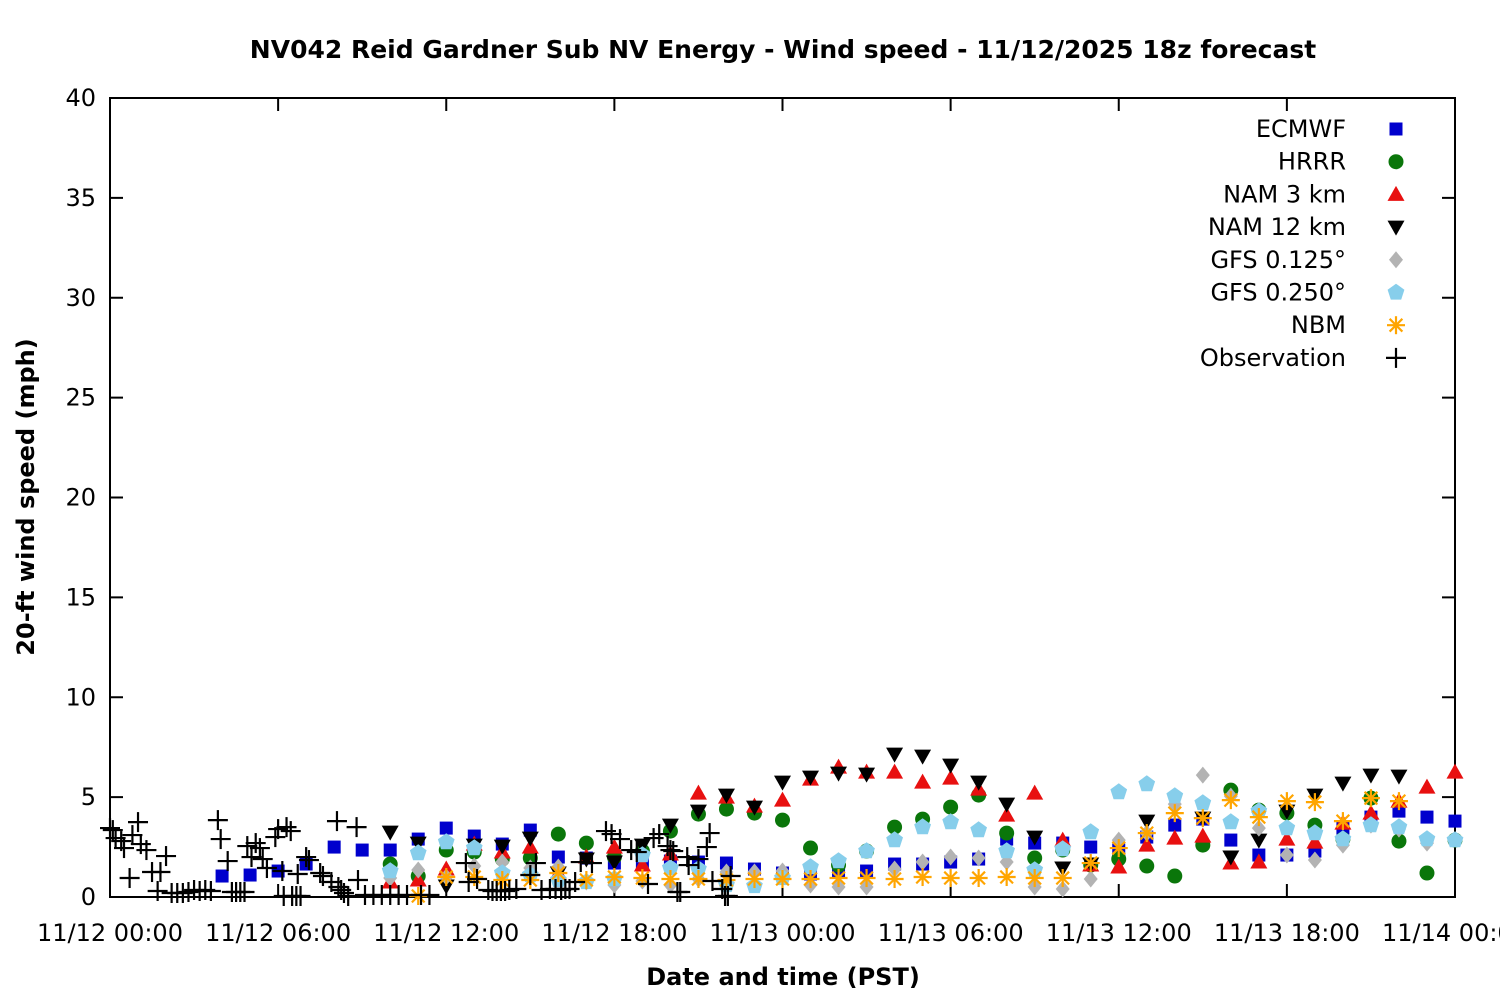 Image resolution: width=1500 pixels, height=1000 pixels. Describe the element at coordinates (1273, 358) in the screenshot. I see `legend-label-observation: Observation` at that location.